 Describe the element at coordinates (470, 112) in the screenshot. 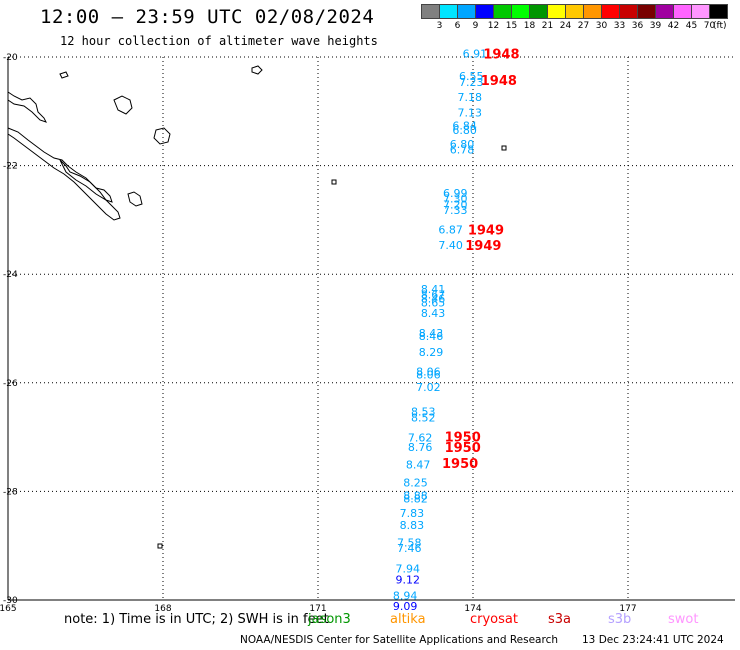

I see `wave-height-label: 7.13` at that location.